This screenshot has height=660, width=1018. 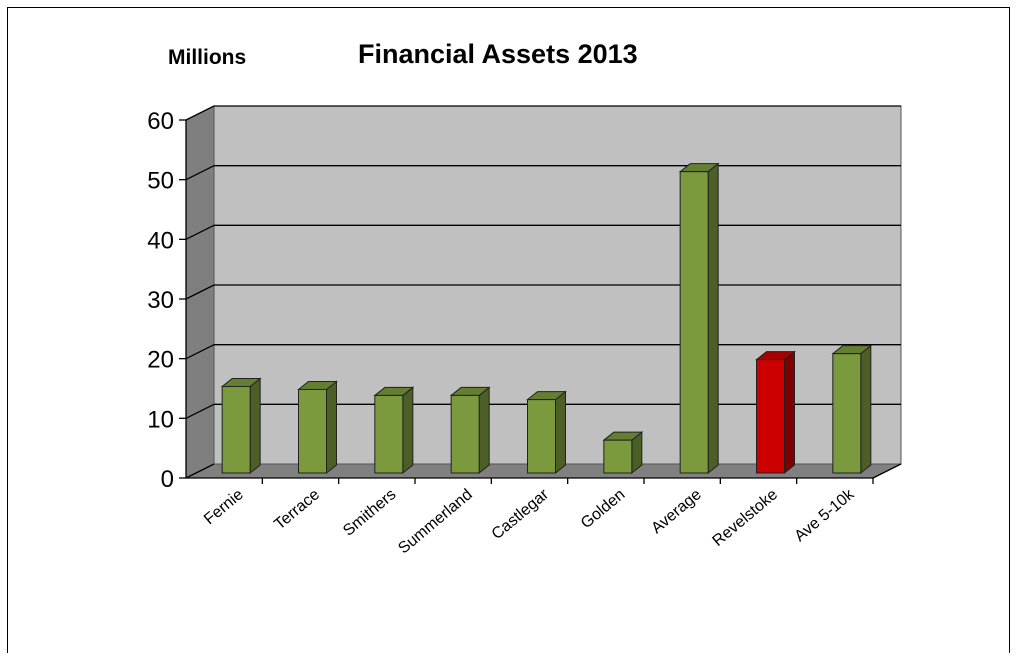 I want to click on x-tick-label: Fernie, so click(x=224, y=507).